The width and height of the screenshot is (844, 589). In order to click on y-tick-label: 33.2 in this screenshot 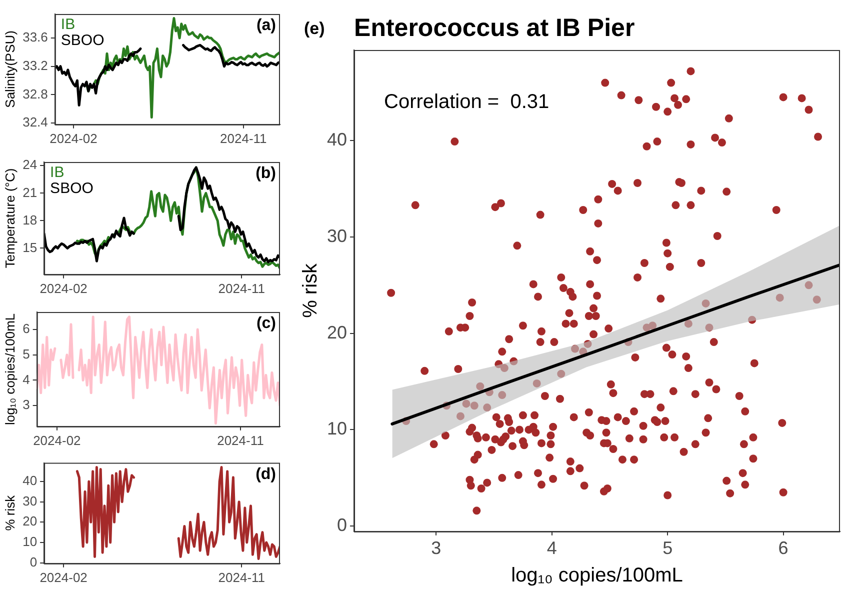, I will do `click(35, 65)`.